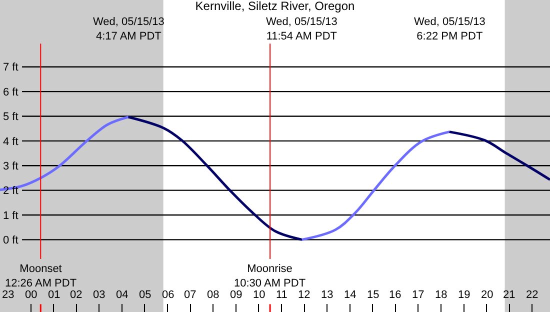  I want to click on x-tick-label: 04, so click(122, 295).